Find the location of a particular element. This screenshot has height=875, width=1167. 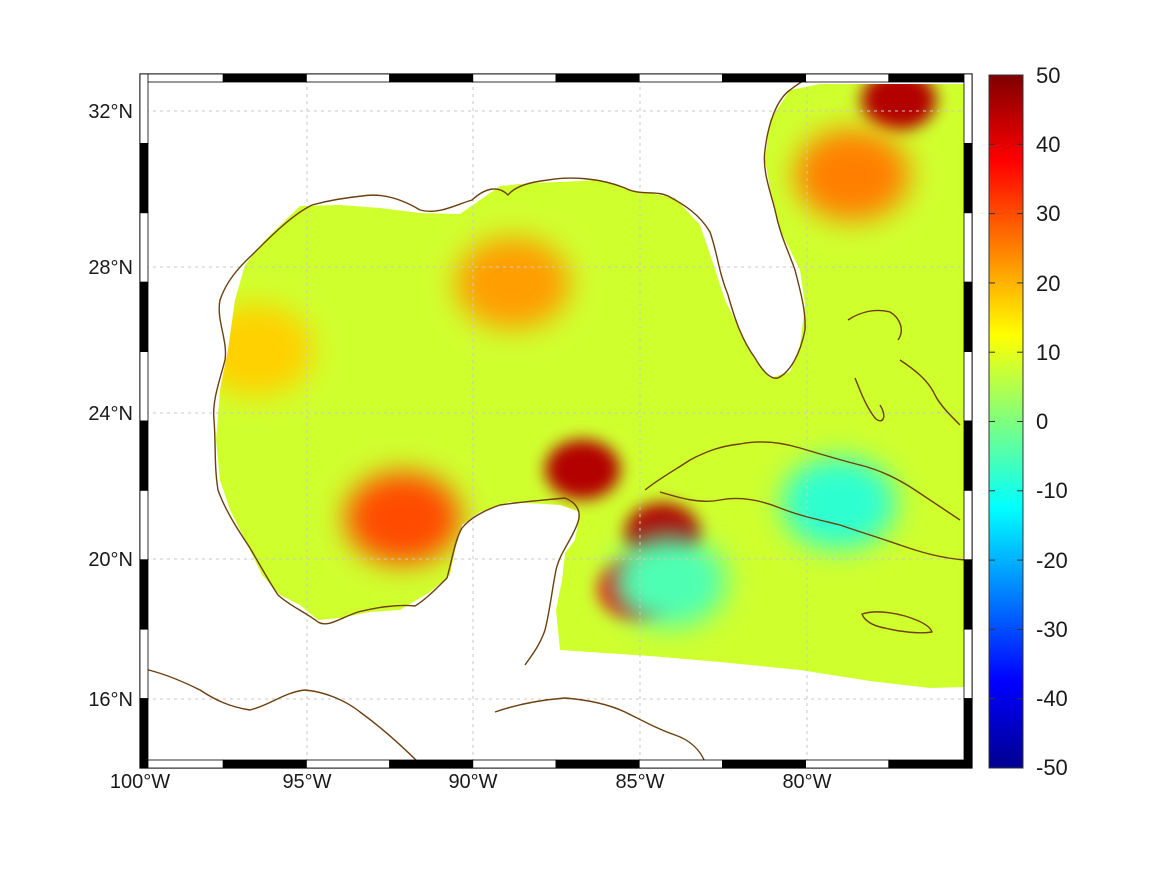

colorbar-label-neg40: -40 is located at coordinates (1052, 698).